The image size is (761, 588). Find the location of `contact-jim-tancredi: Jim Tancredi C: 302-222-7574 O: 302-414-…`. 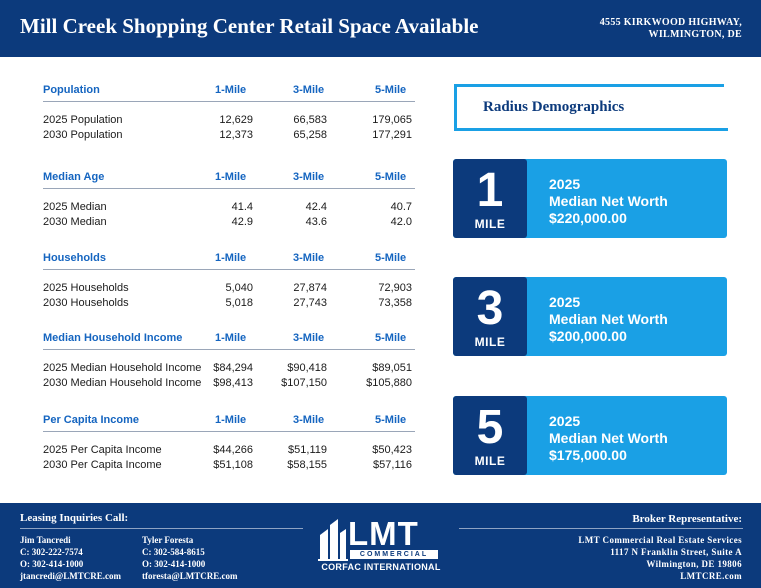

contact-jim-tancredi: Jim Tancredi C: 302-222-7574 O: 302-414-… is located at coordinates (70, 558).